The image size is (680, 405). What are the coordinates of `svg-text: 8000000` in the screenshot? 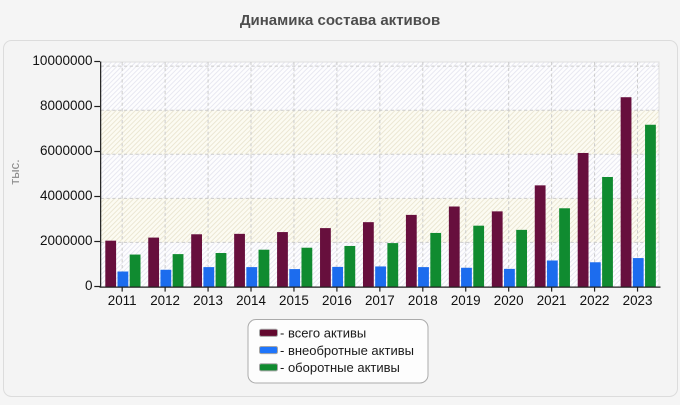 It's located at (66, 105).